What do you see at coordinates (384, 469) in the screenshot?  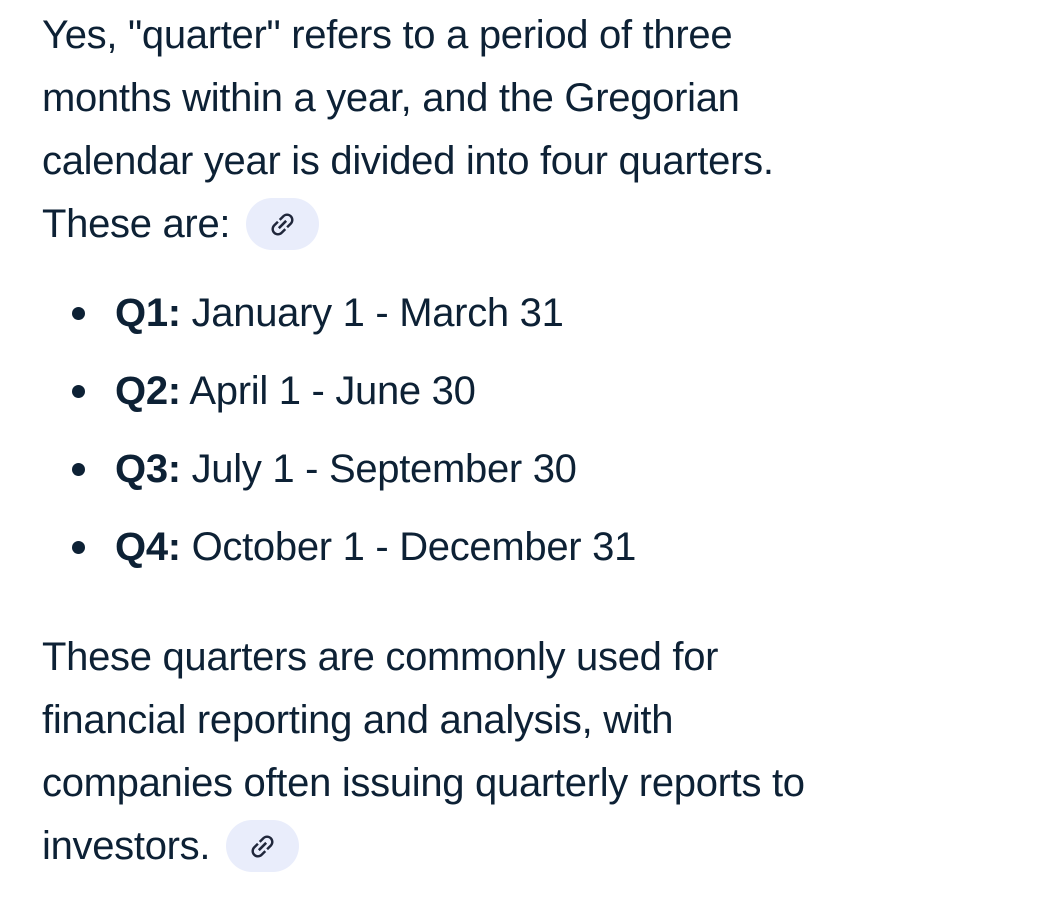 I see `quarter-range: July 1 - September 30` at bounding box center [384, 469].